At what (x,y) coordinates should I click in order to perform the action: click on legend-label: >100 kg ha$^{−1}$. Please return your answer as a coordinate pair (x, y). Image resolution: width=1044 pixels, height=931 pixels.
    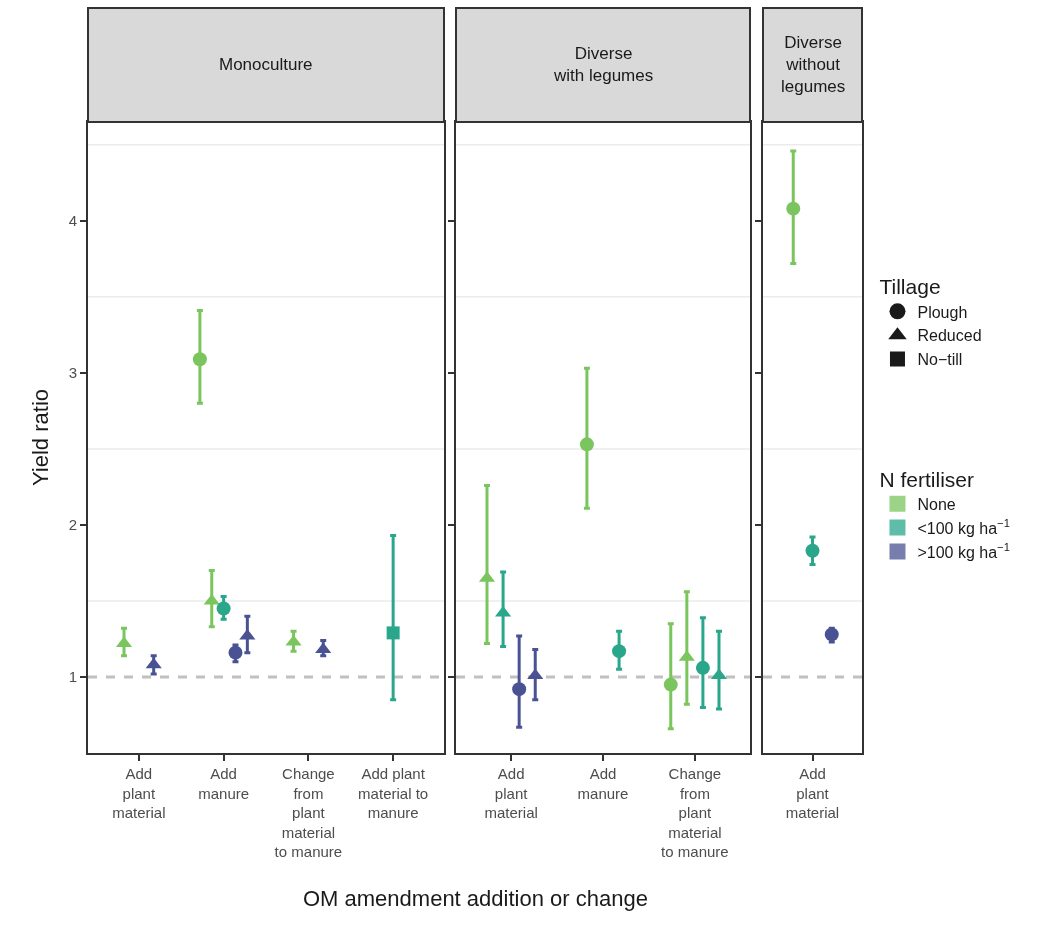
    Looking at the image, I should click on (963, 550).